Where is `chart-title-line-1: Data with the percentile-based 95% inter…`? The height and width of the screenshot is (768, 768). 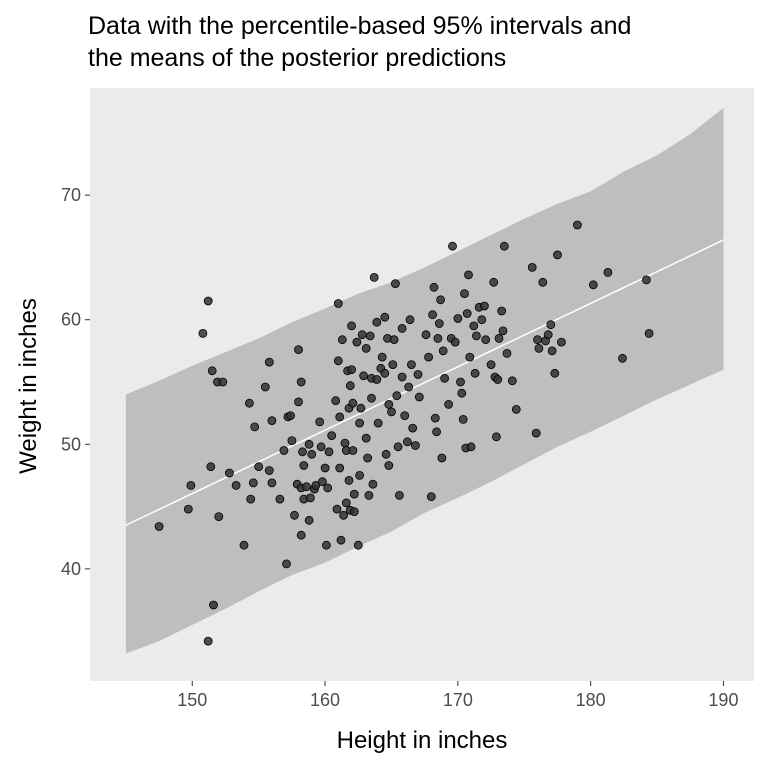 chart-title-line-1: Data with the percentile-based 95% inter… is located at coordinates (359, 26).